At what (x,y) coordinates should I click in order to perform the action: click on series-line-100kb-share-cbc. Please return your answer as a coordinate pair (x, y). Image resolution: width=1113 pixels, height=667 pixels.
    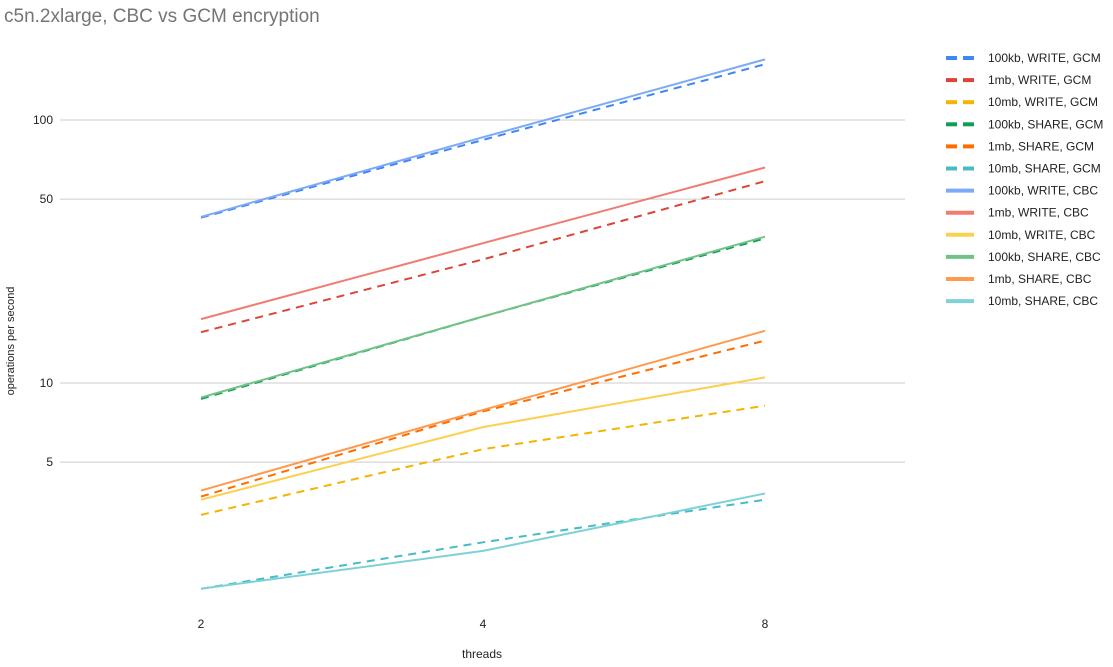
    Looking at the image, I should click on (483, 317).